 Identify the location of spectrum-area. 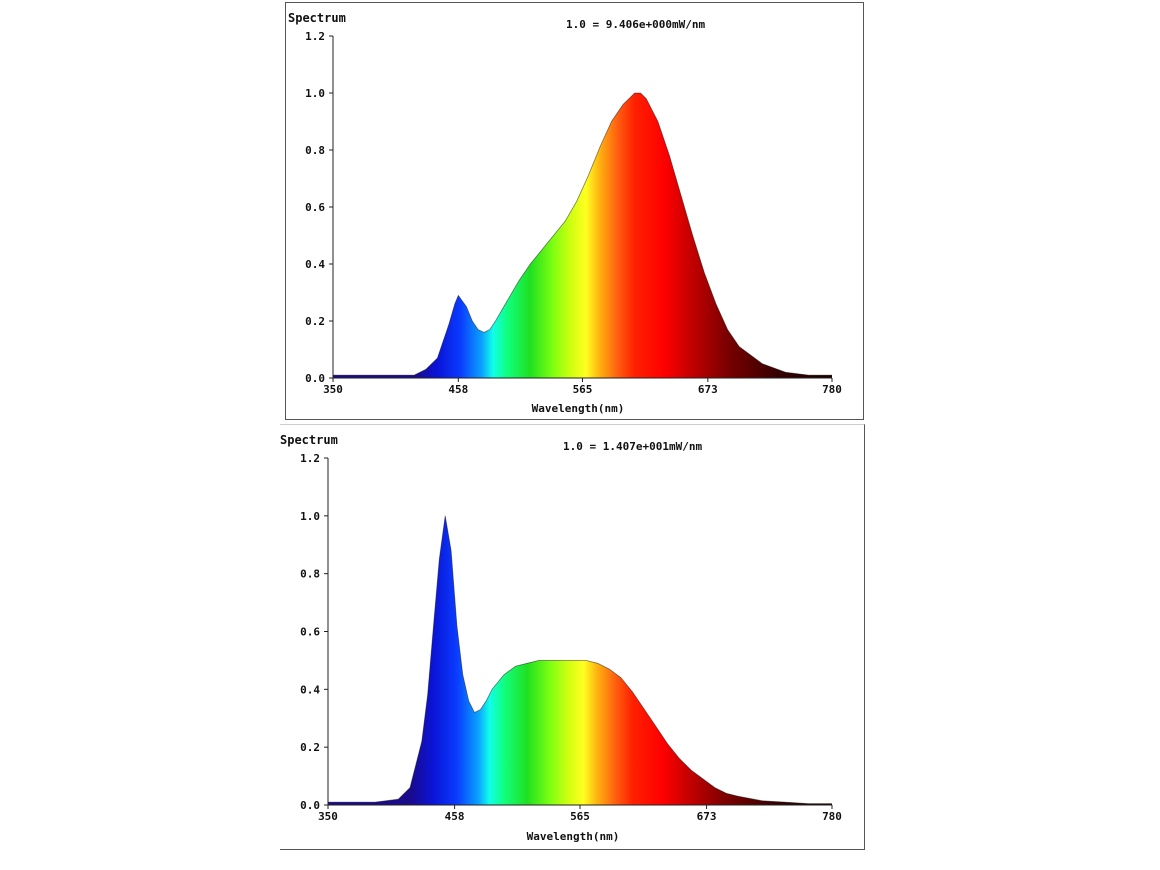
(582, 235).